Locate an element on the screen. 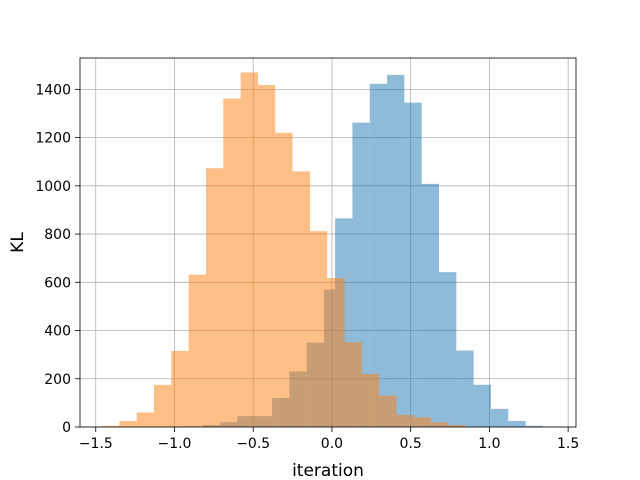 Image resolution: width=640 pixels, height=480 pixels. x-tick-label: −0.5 is located at coordinates (253, 444).